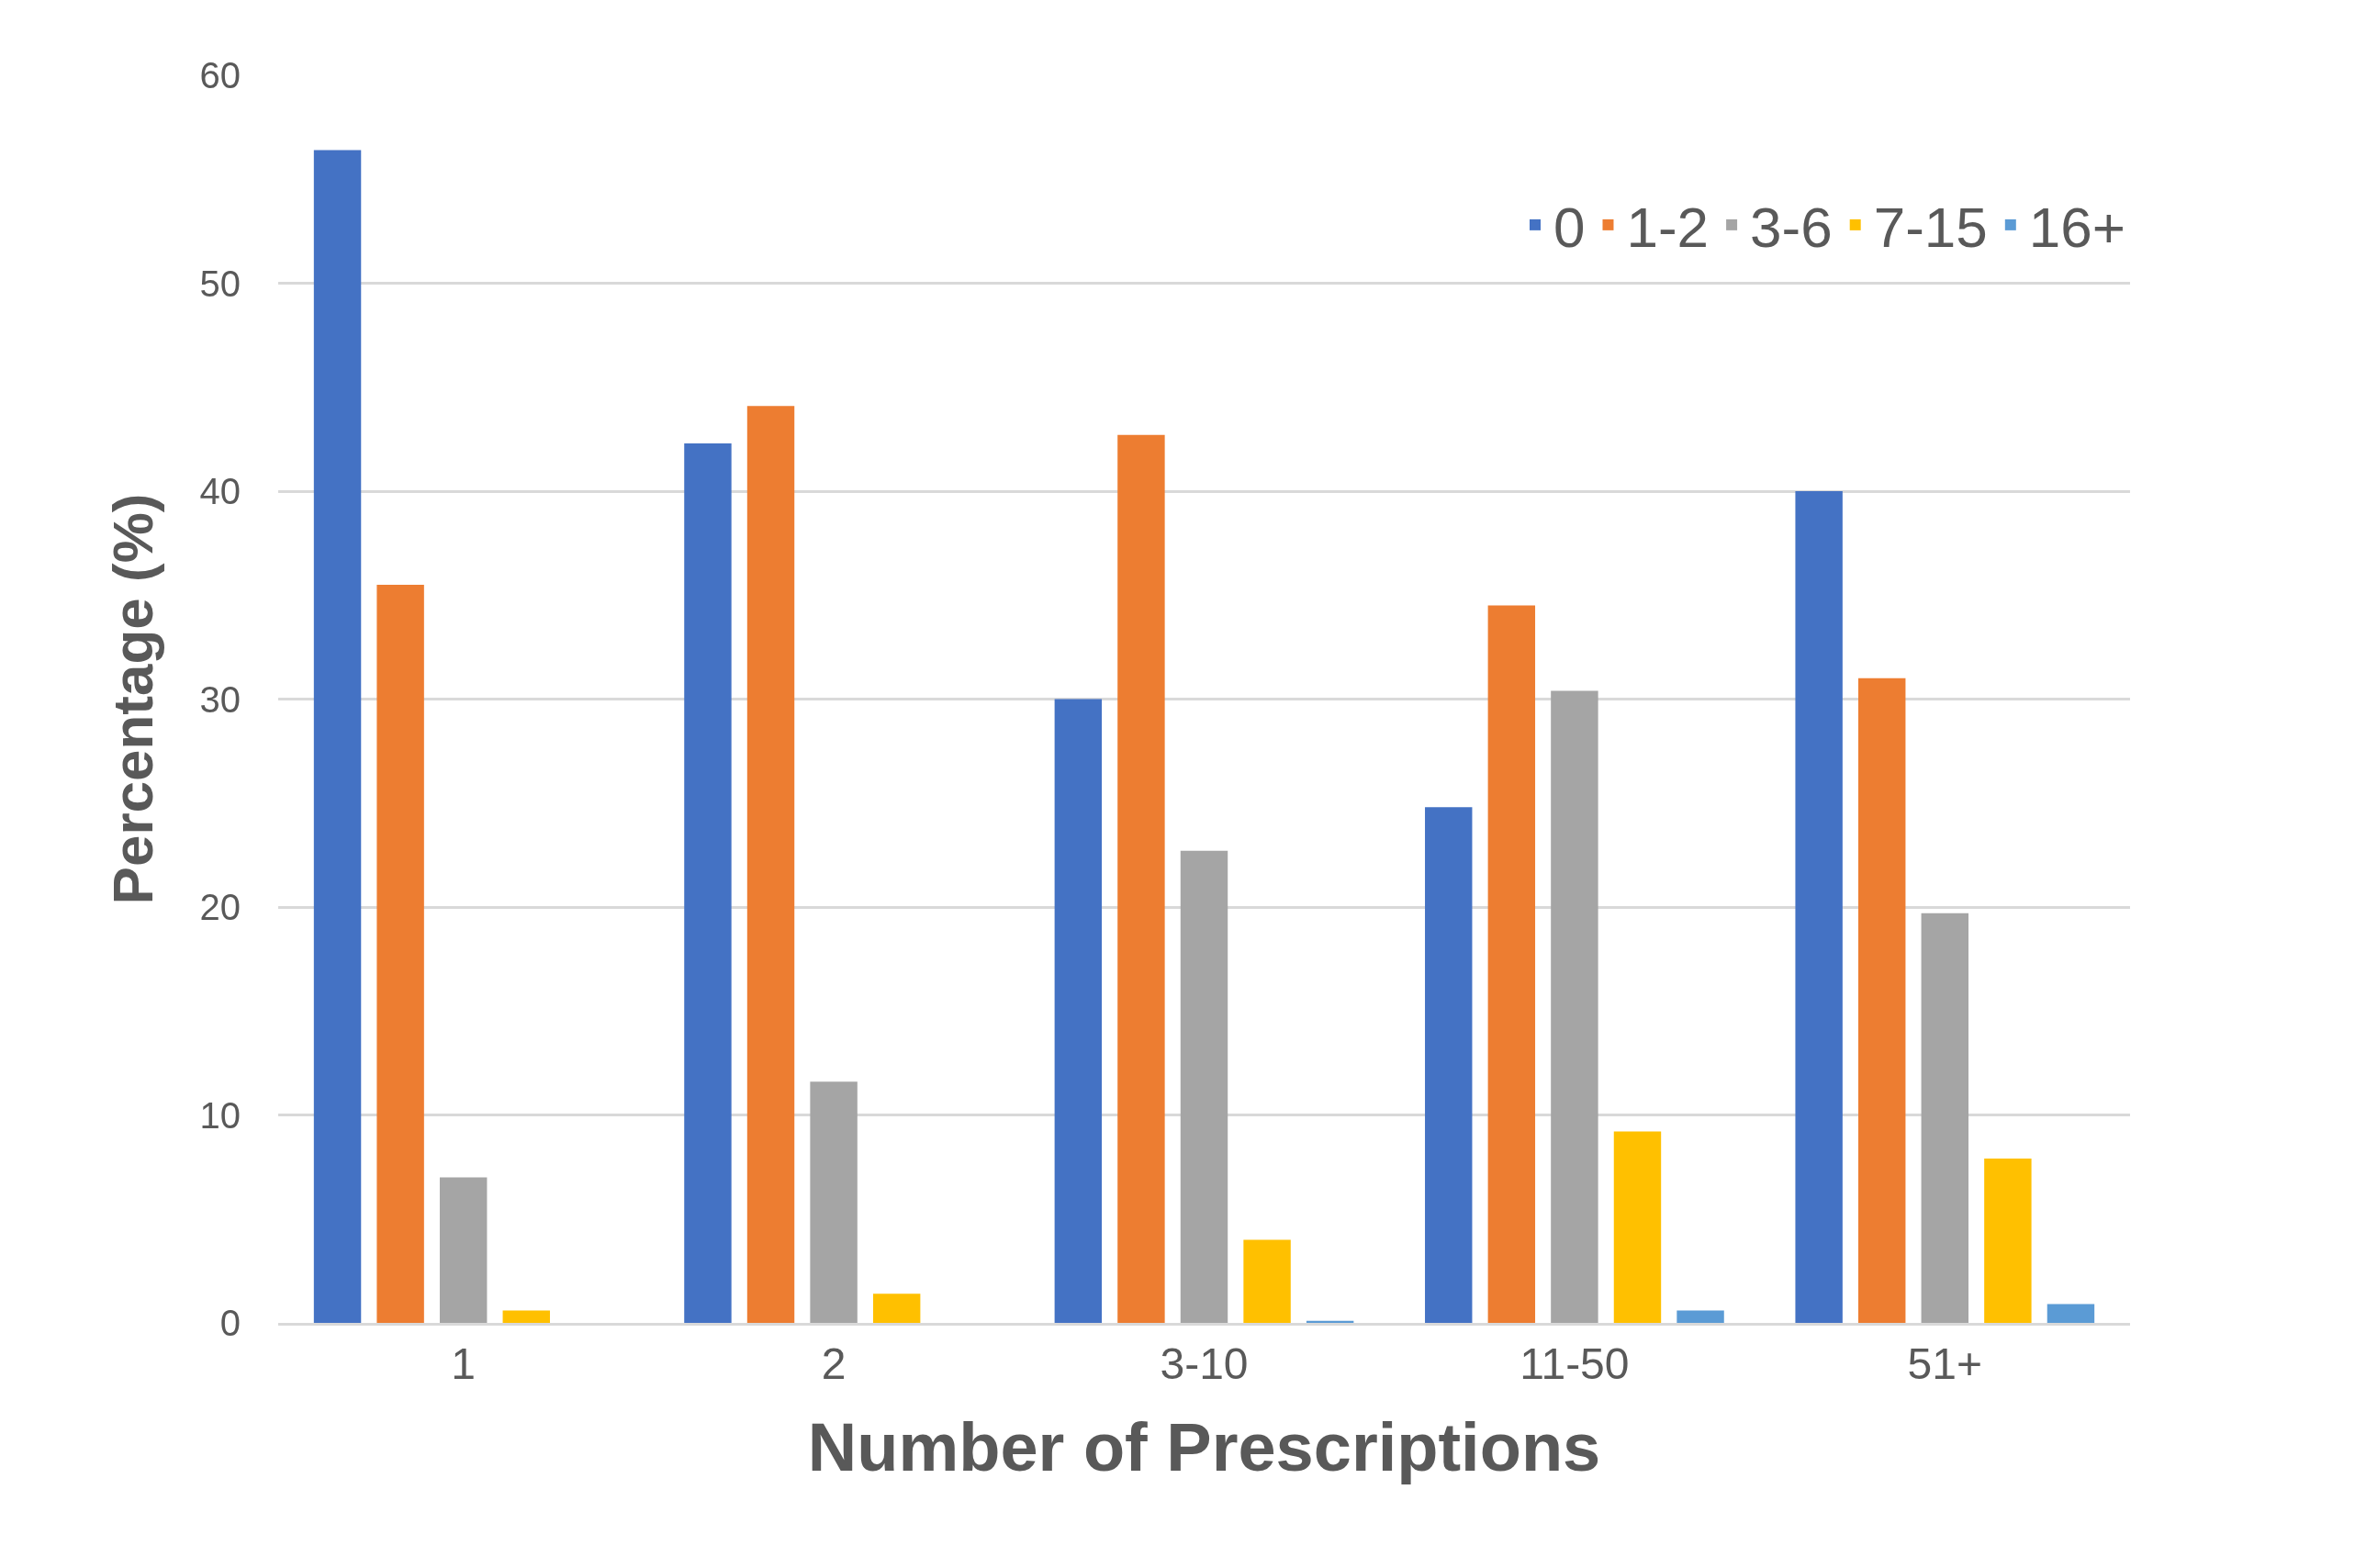 The width and height of the screenshot is (2355, 1568). Describe the element at coordinates (220, 75) in the screenshot. I see `y-tick-label: 60` at that location.